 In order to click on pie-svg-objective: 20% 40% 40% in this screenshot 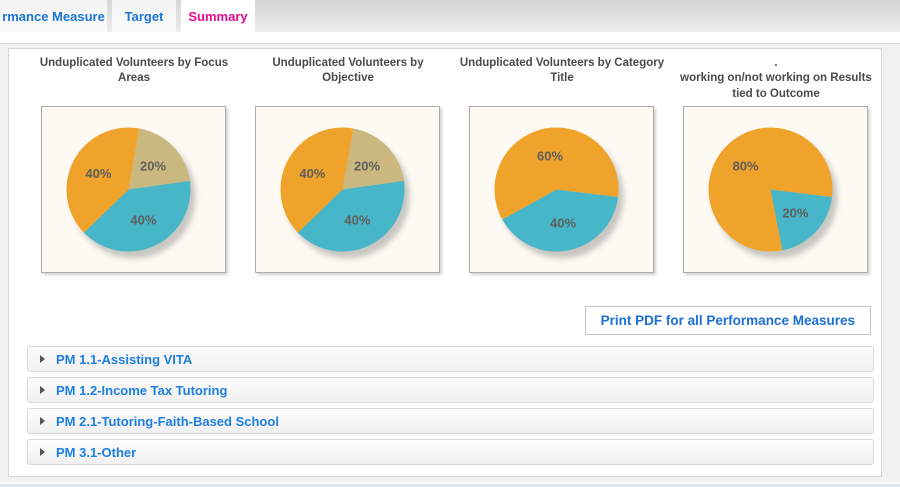, I will do `click(345, 193)`.